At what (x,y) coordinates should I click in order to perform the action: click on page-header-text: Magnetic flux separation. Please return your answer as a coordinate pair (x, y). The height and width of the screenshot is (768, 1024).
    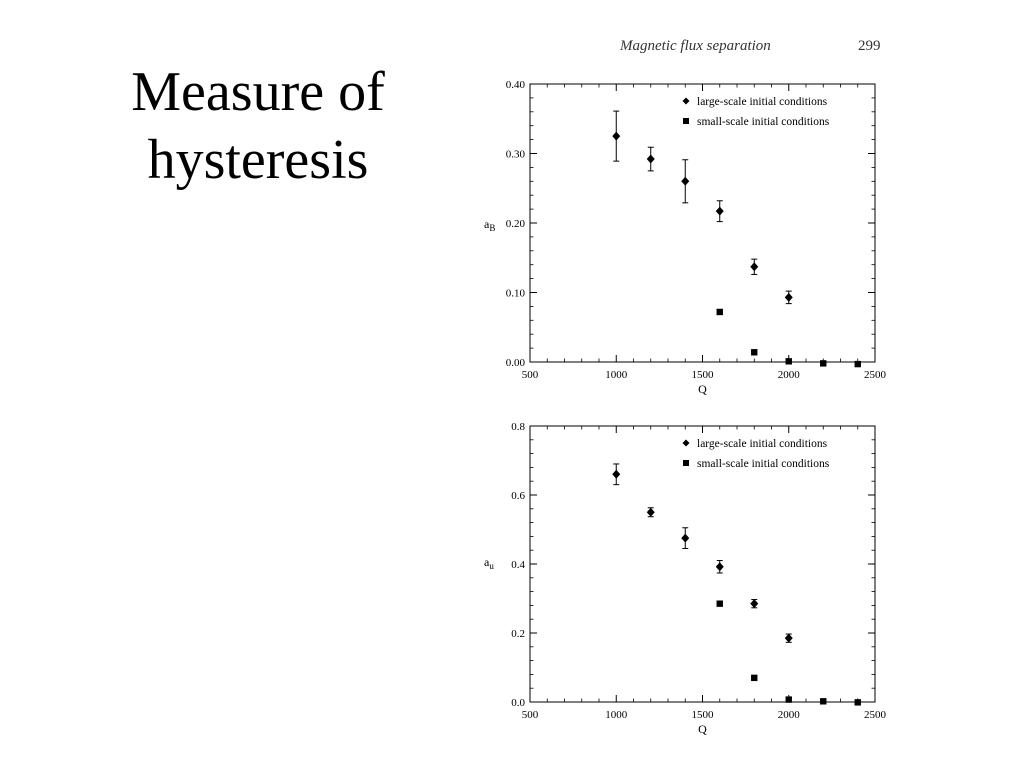
    Looking at the image, I should click on (695, 46).